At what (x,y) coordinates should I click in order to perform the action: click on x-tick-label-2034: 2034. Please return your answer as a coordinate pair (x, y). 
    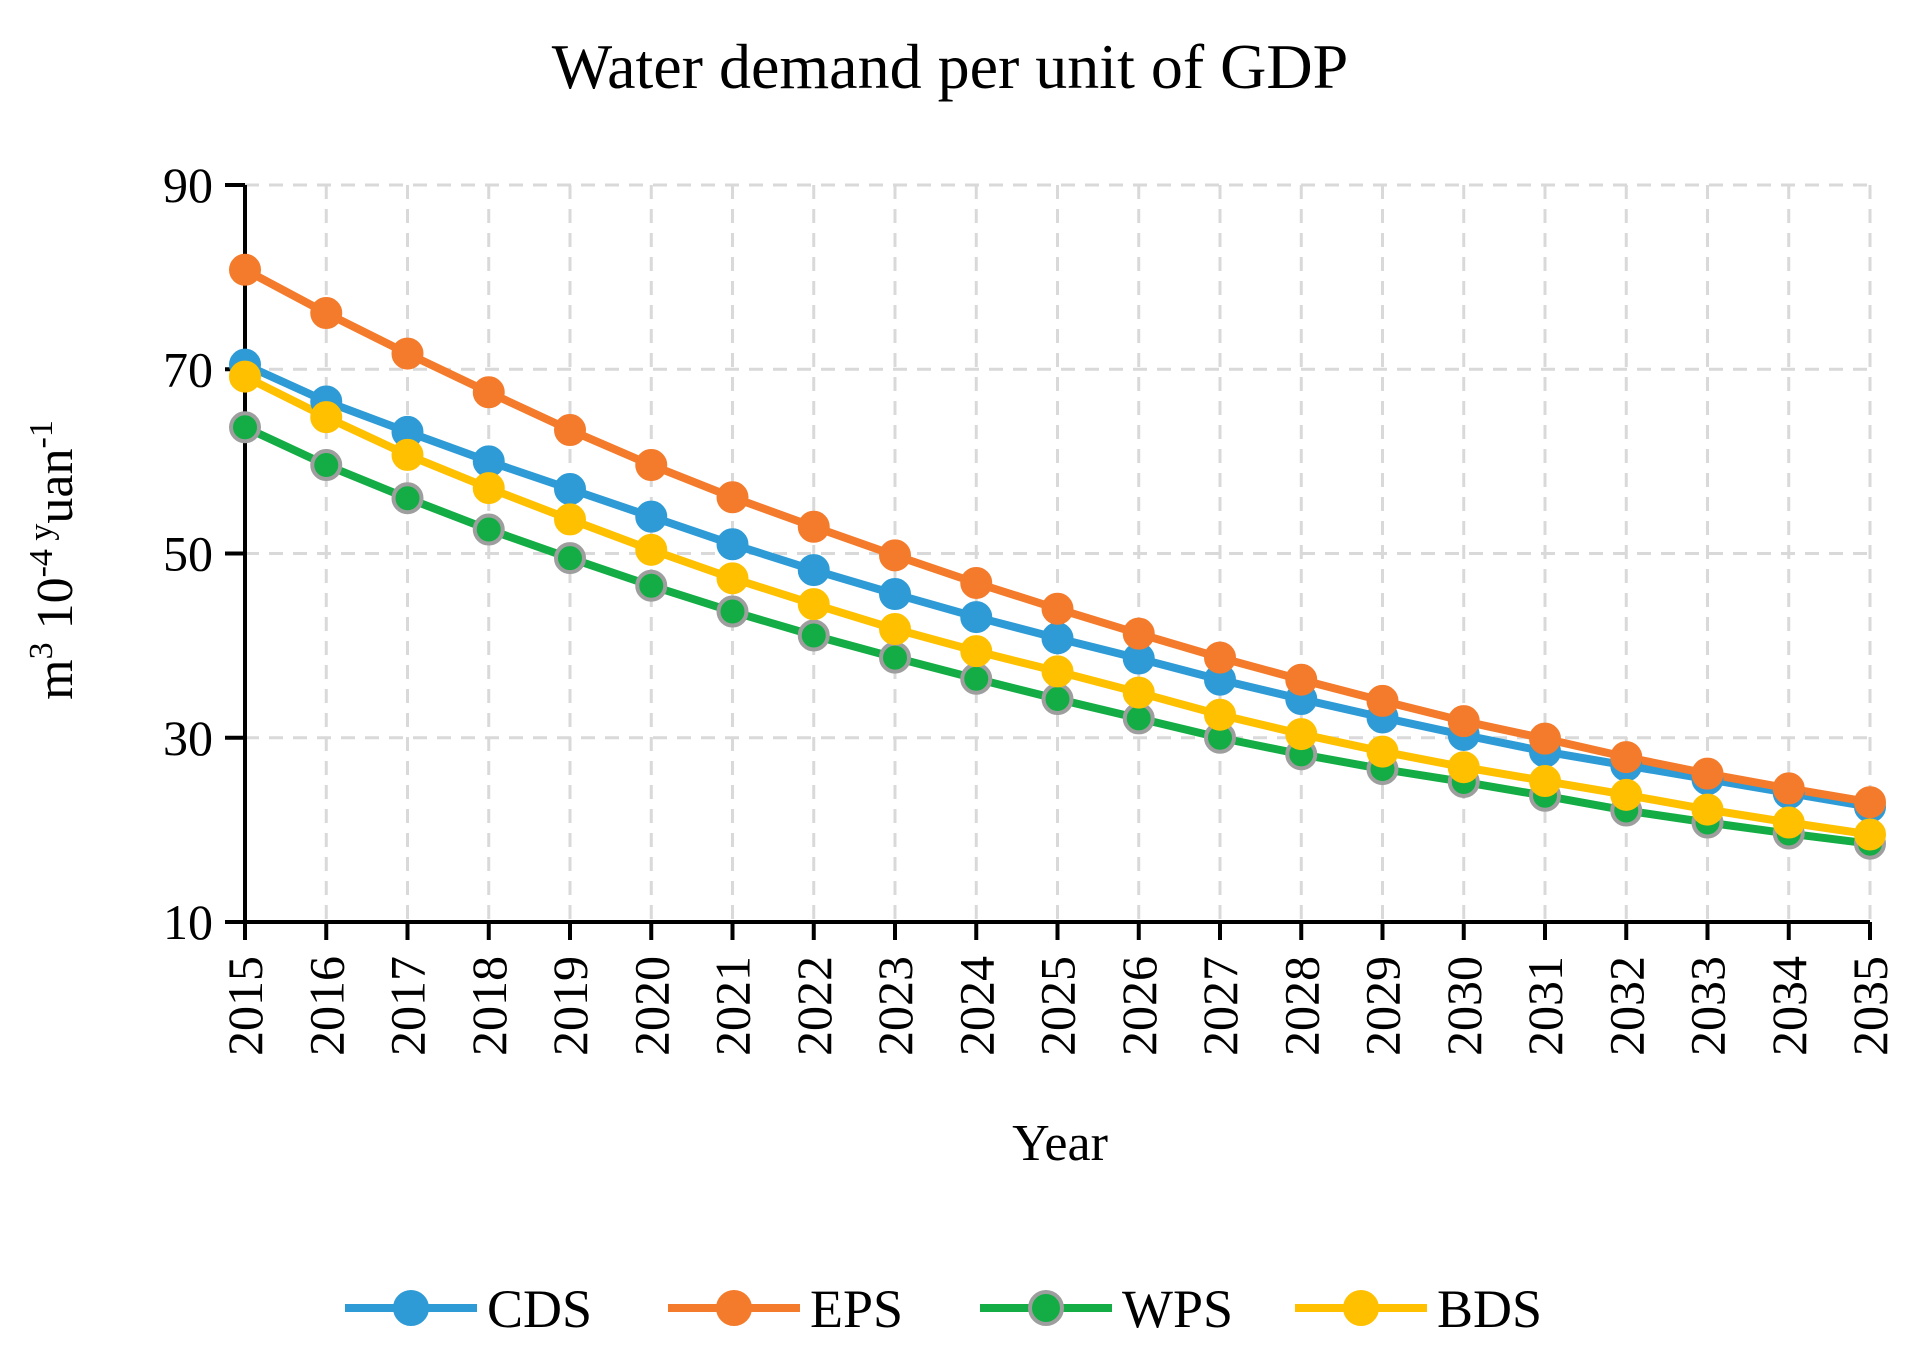
    Looking at the image, I should click on (1789, 1006).